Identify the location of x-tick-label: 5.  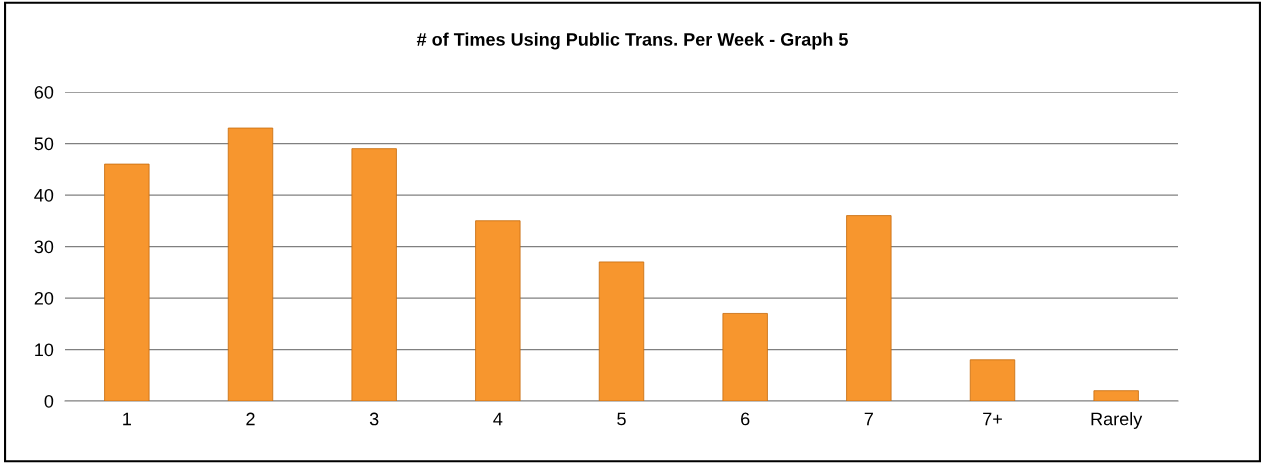
(621, 419).